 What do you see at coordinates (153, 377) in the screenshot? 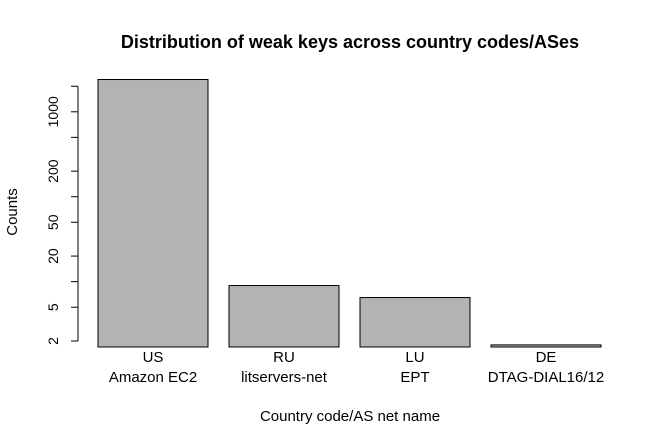
I see `category-name-us: Amazon EC2` at bounding box center [153, 377].